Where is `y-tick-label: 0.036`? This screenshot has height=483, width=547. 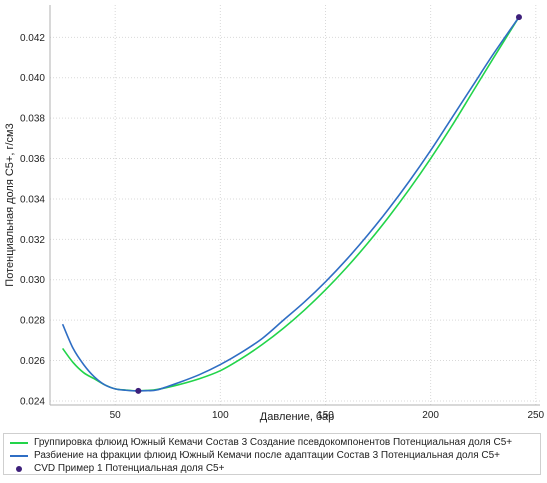
y-tick-label: 0.036 is located at coordinates (32, 159).